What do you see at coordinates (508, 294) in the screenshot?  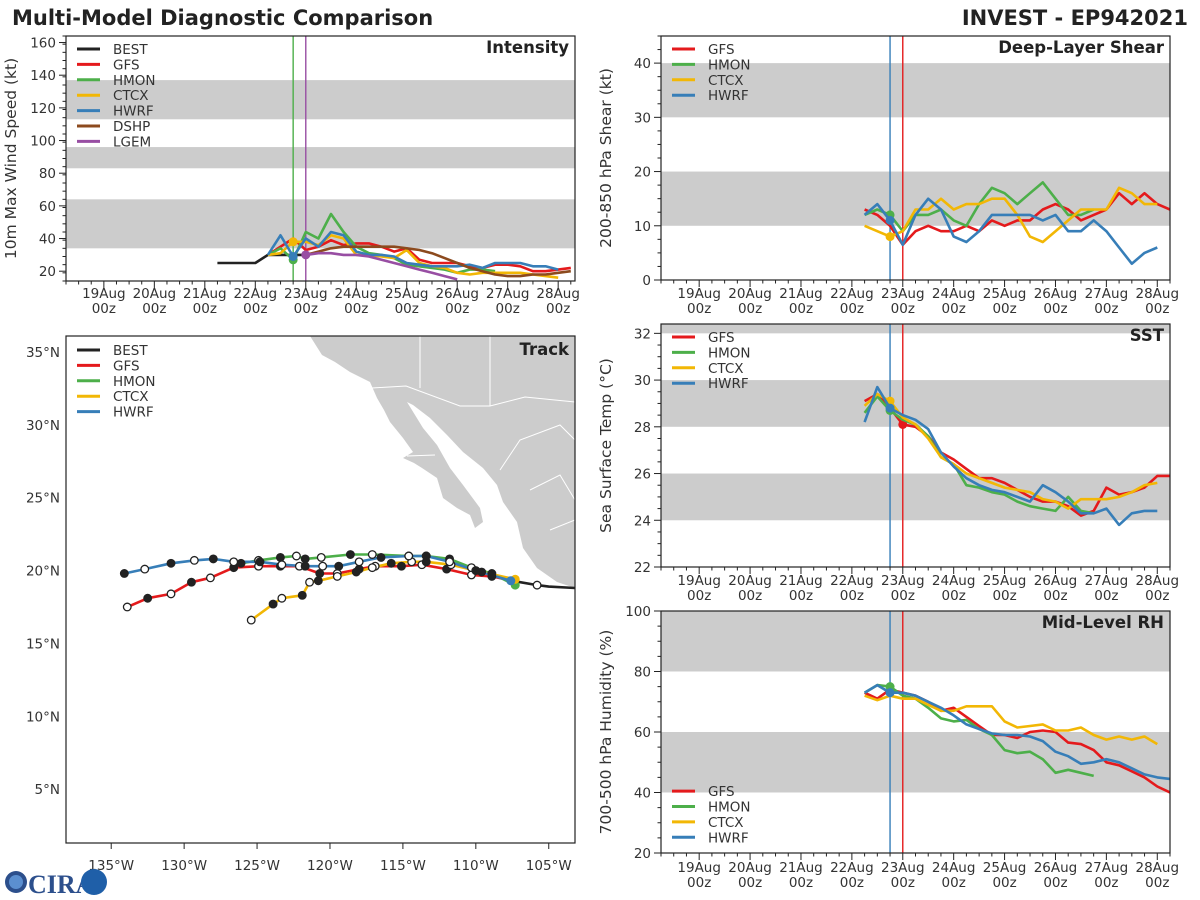 I see `x-tick-label: 27Aug` at bounding box center [508, 294].